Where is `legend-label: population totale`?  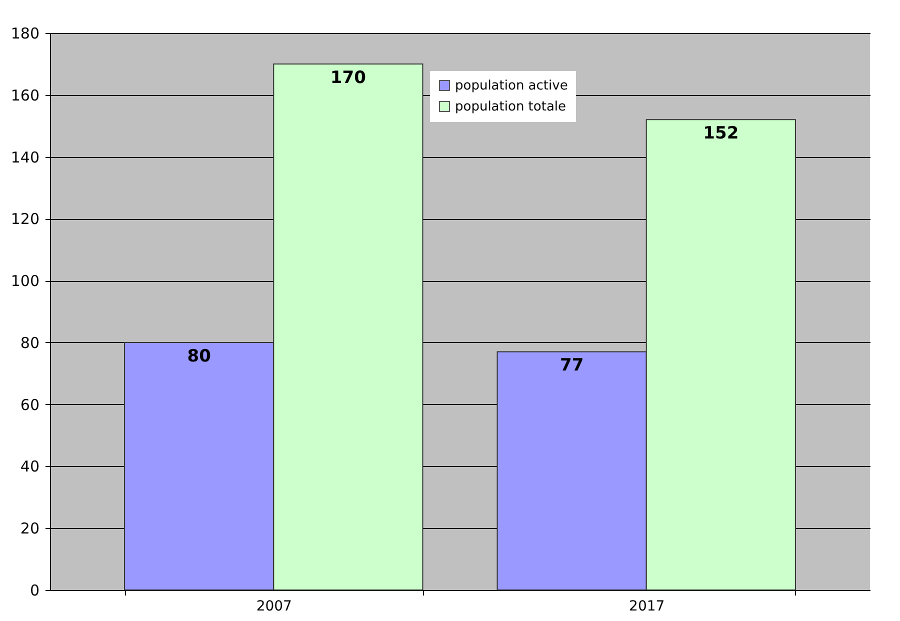 legend-label: population totale is located at coordinates (510, 107).